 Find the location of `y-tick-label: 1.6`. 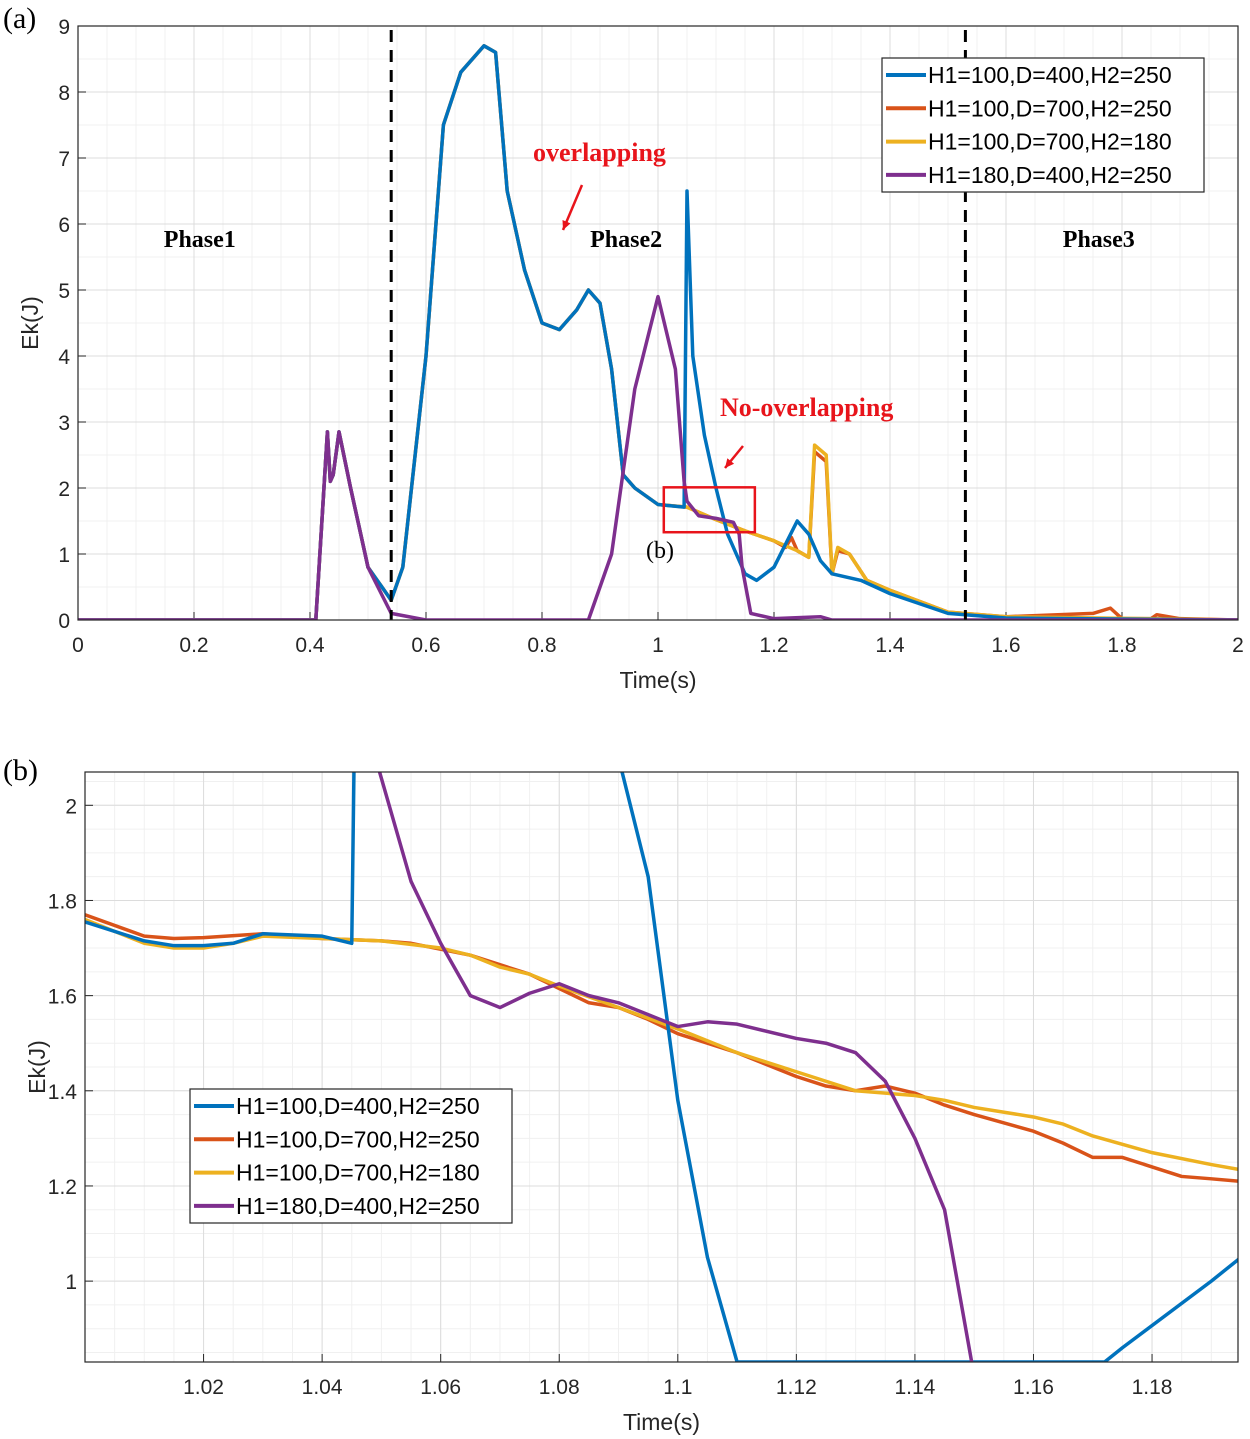

y-tick-label: 1.6 is located at coordinates (62, 997).